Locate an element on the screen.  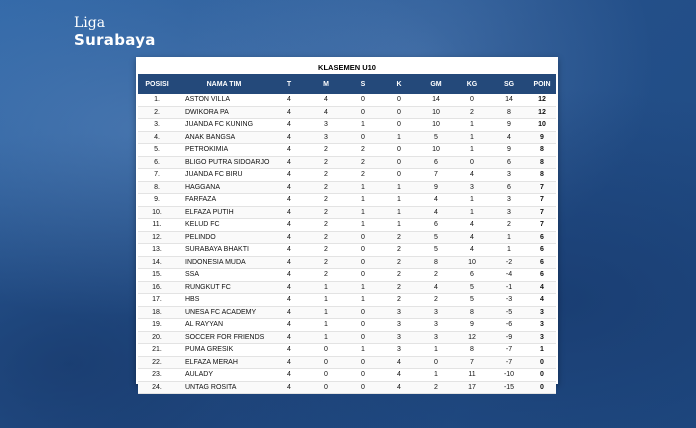
header-nama-tim: NAMA TIM is located at coordinates (224, 84).